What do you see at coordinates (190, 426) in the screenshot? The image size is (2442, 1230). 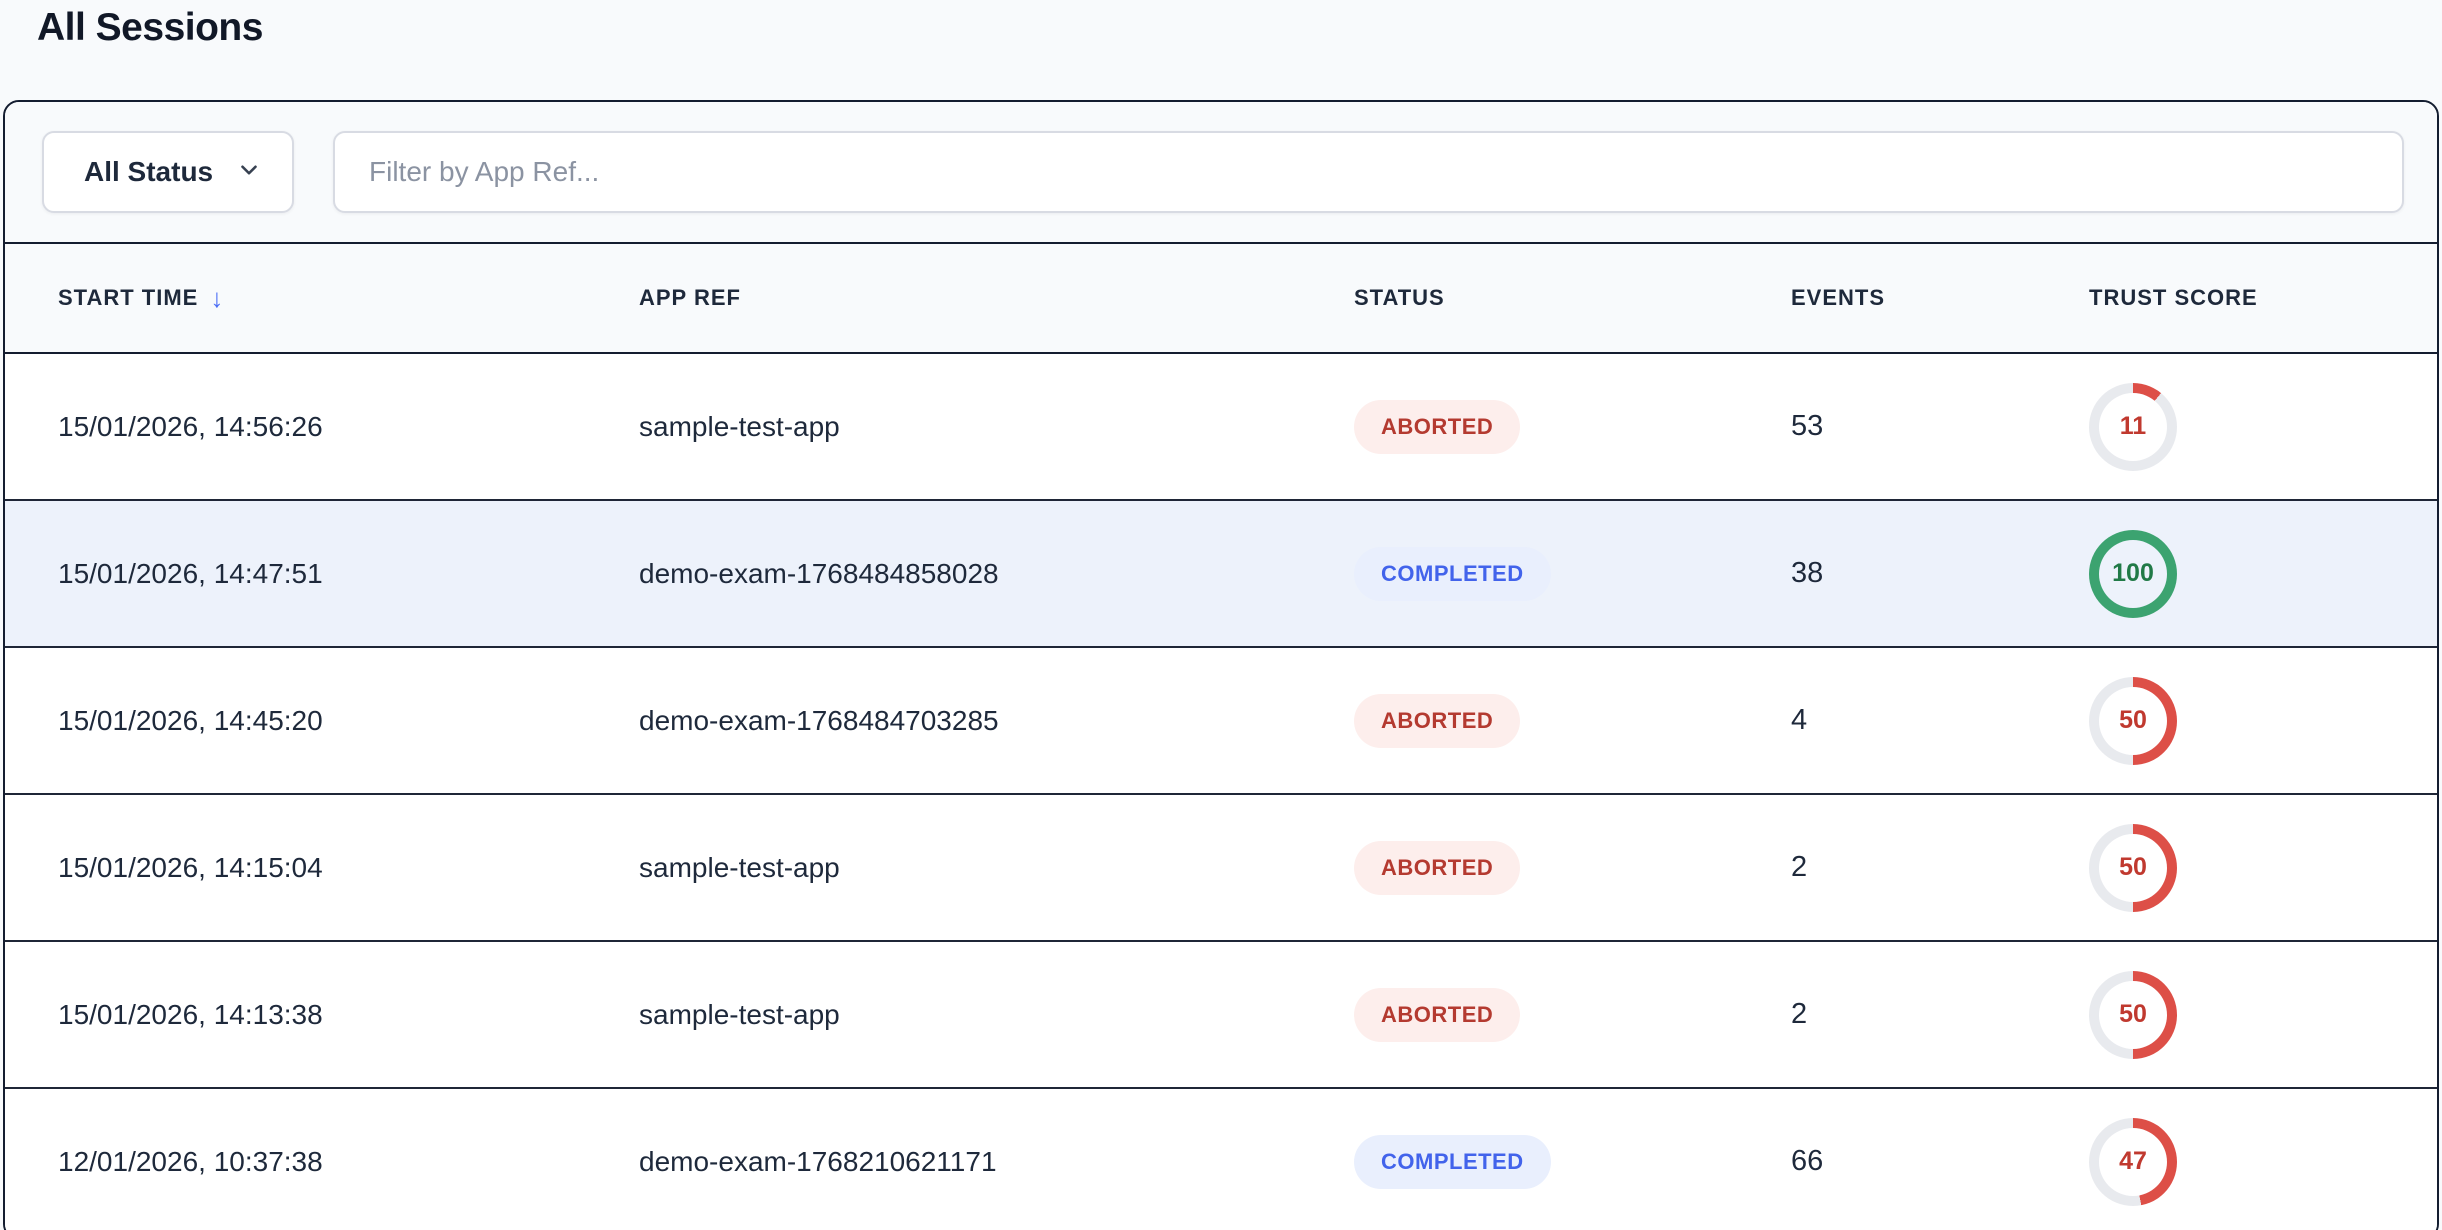 I see `cell-start-time: 15/01/2026, 14:56:26` at bounding box center [190, 426].